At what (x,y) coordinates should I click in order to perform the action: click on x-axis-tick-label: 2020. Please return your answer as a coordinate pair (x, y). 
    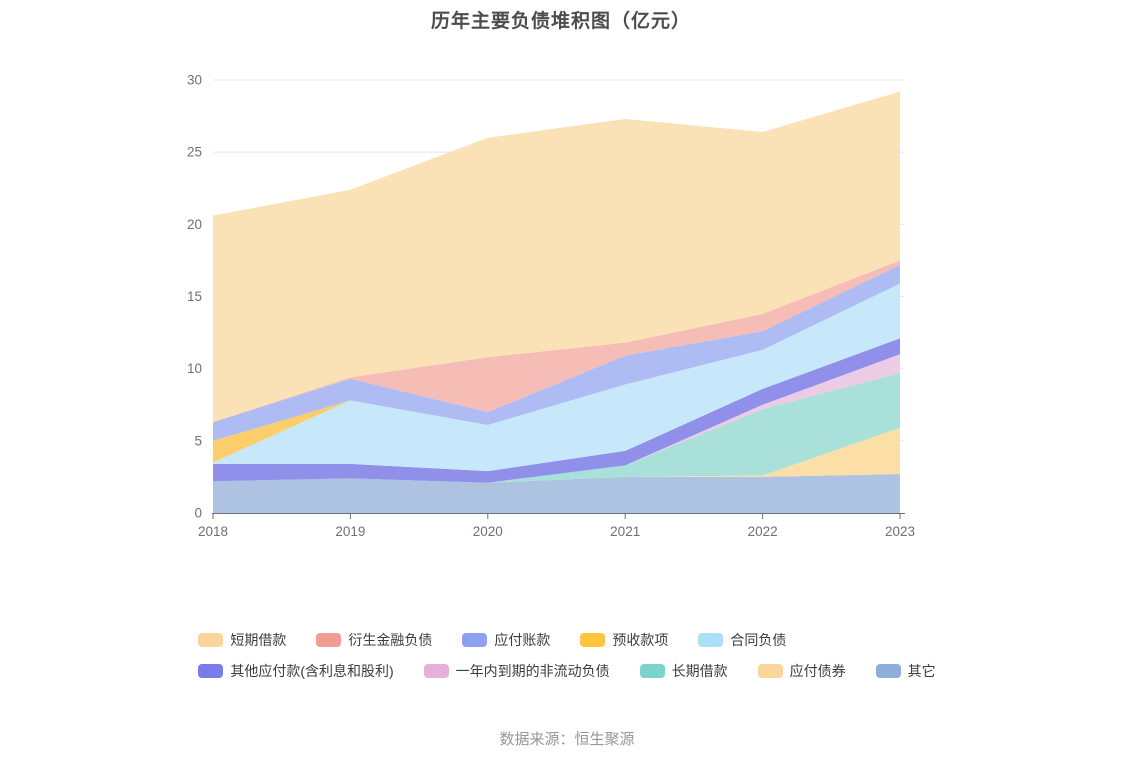
    Looking at the image, I should click on (488, 531).